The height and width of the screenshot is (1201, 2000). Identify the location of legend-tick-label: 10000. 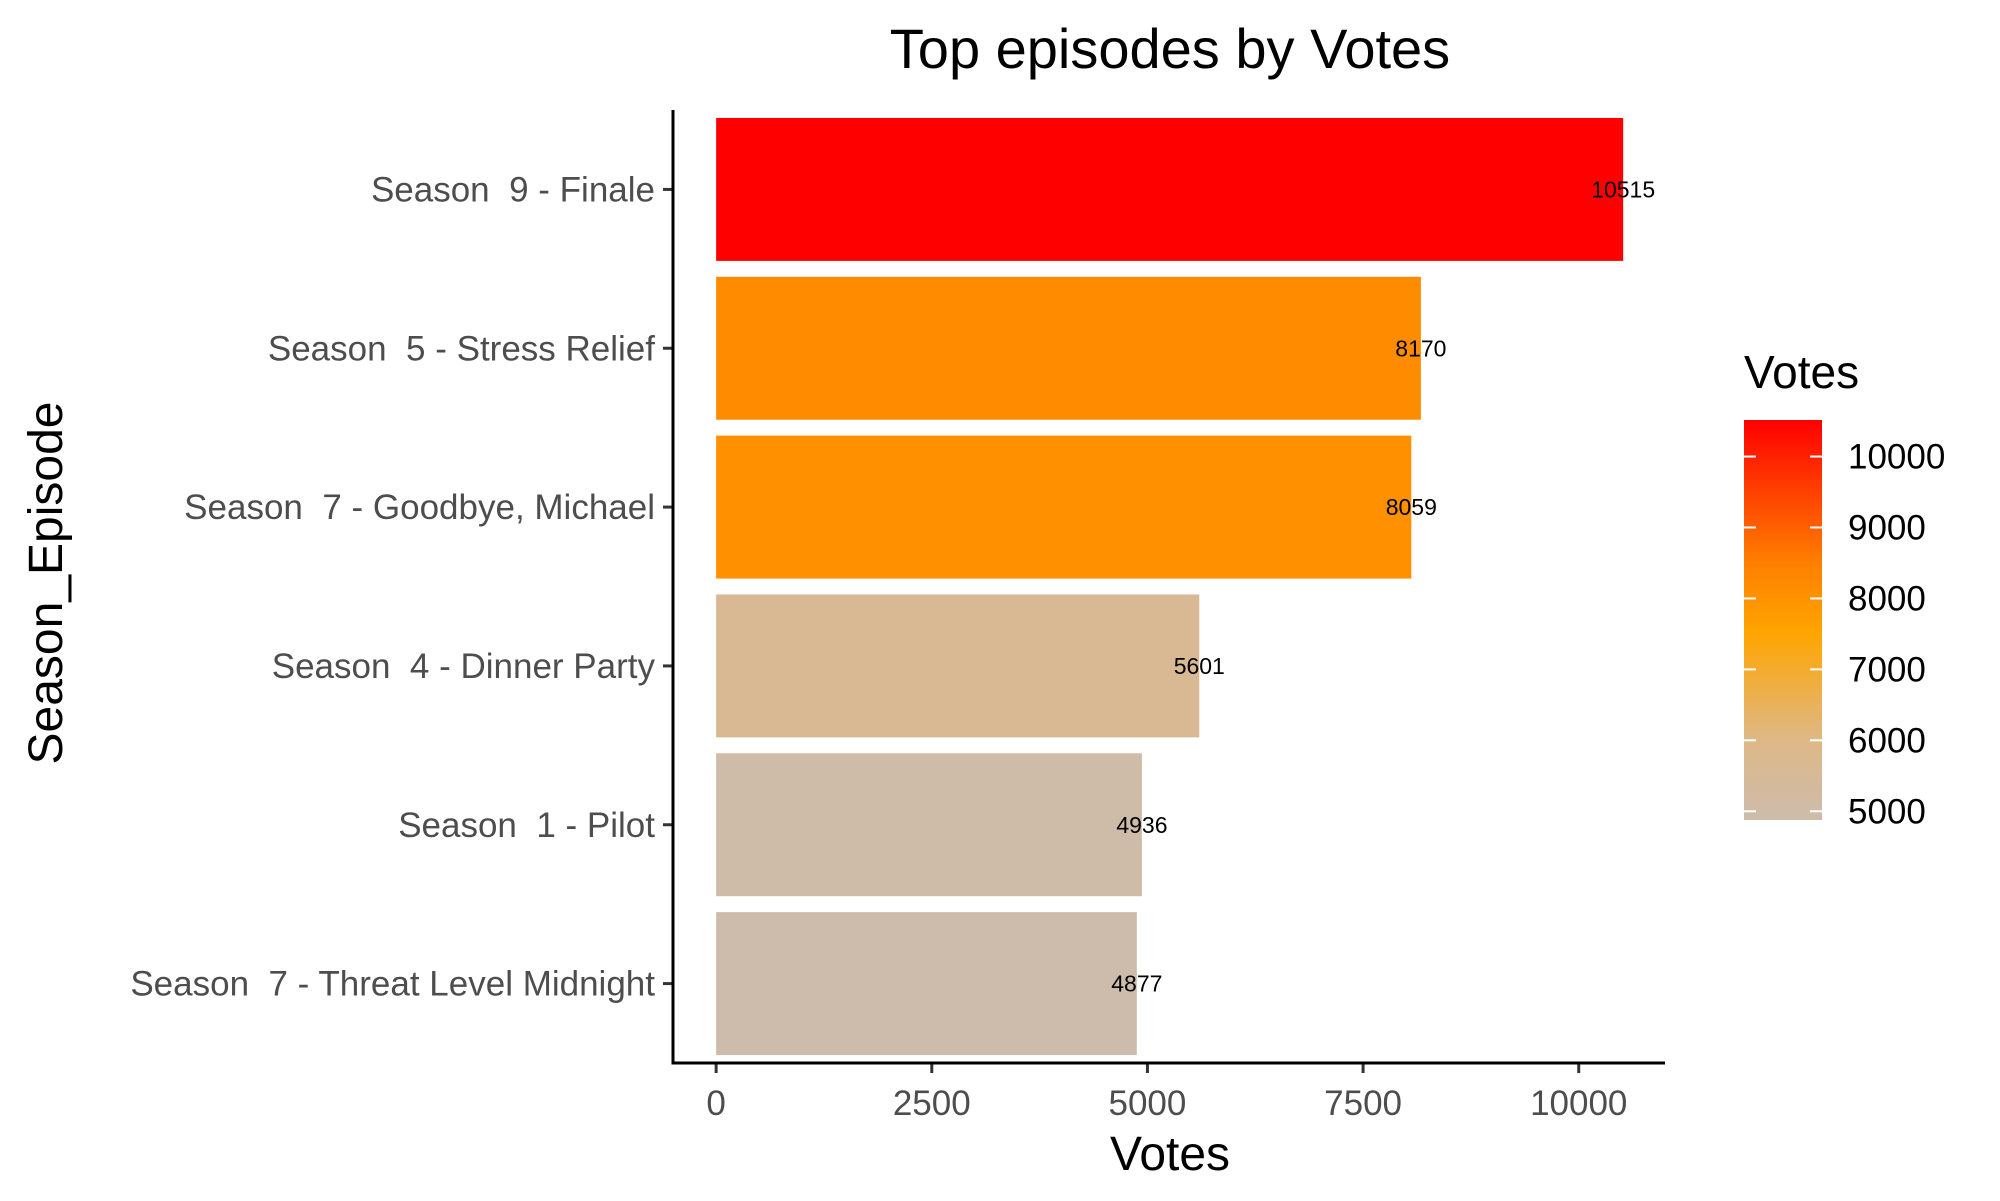
(1896, 457).